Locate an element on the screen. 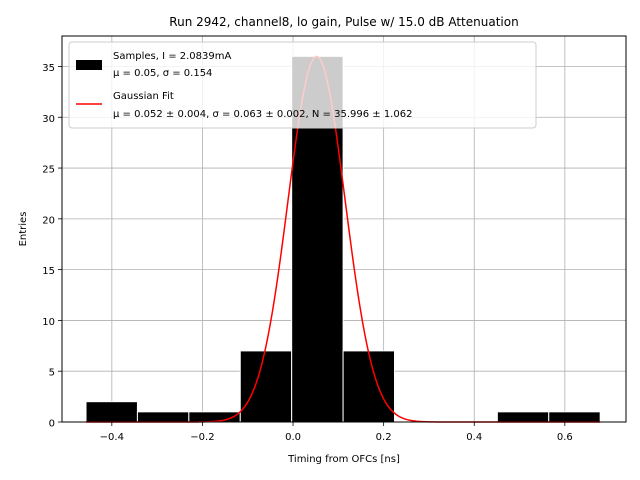  y-tick-label: 20 is located at coordinates (48, 220).